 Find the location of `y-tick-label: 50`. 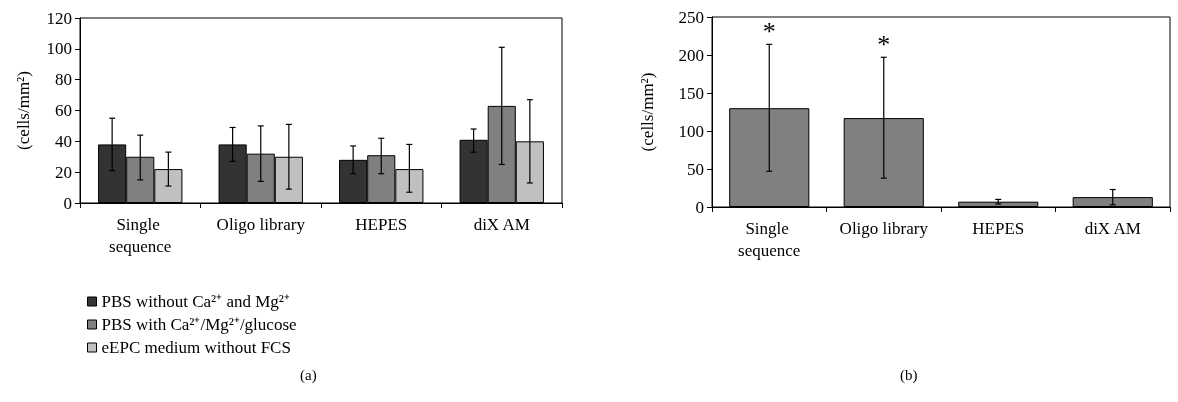

y-tick-label: 50 is located at coordinates (695, 169).